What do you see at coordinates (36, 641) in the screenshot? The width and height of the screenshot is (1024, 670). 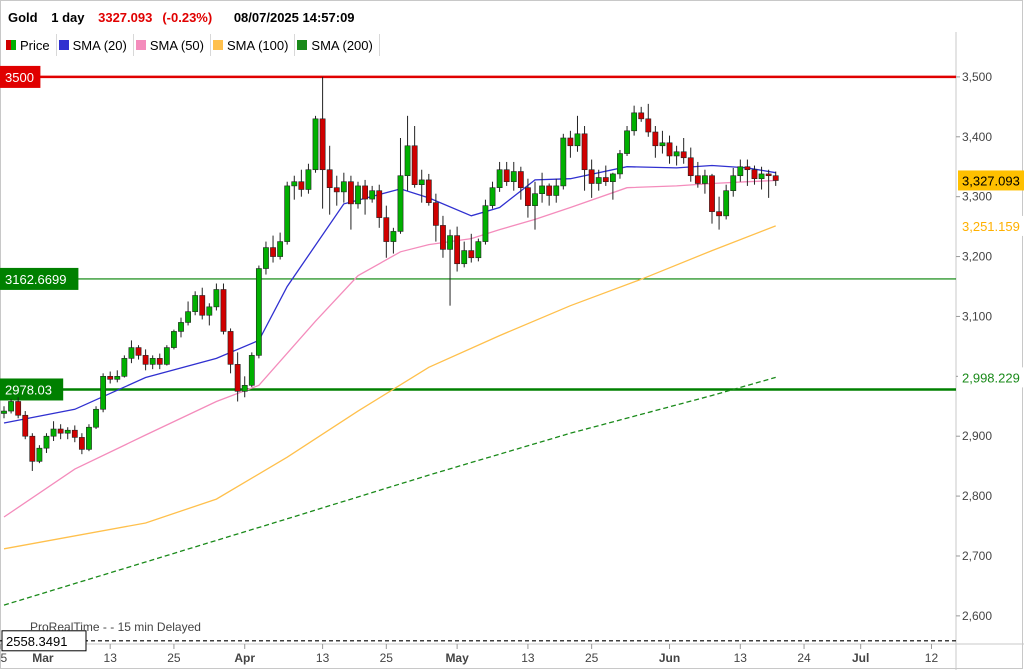 I see `level-tag-label: 2558.3491` at bounding box center [36, 641].